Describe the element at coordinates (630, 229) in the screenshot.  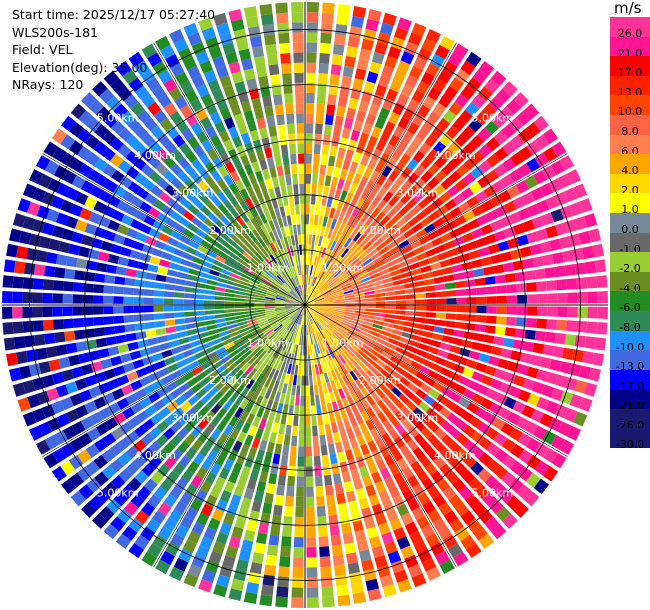
I see `colorbar-tick-label: 0.0` at that location.